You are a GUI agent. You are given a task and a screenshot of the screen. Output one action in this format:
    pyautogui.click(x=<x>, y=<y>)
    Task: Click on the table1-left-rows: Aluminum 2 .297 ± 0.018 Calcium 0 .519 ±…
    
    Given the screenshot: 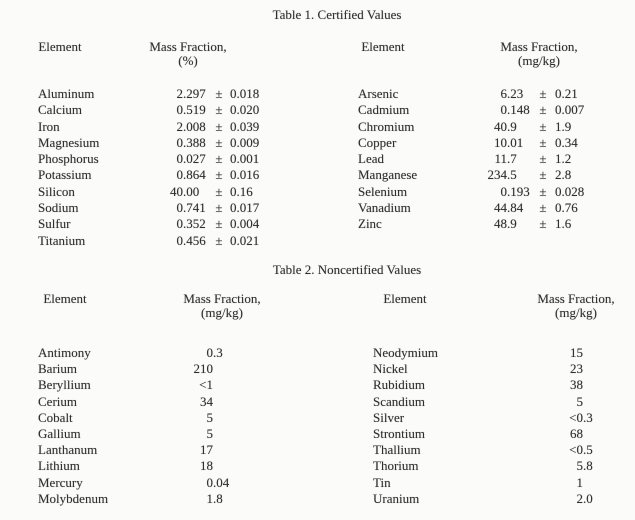 What is the action you would take?
    pyautogui.click(x=165, y=167)
    